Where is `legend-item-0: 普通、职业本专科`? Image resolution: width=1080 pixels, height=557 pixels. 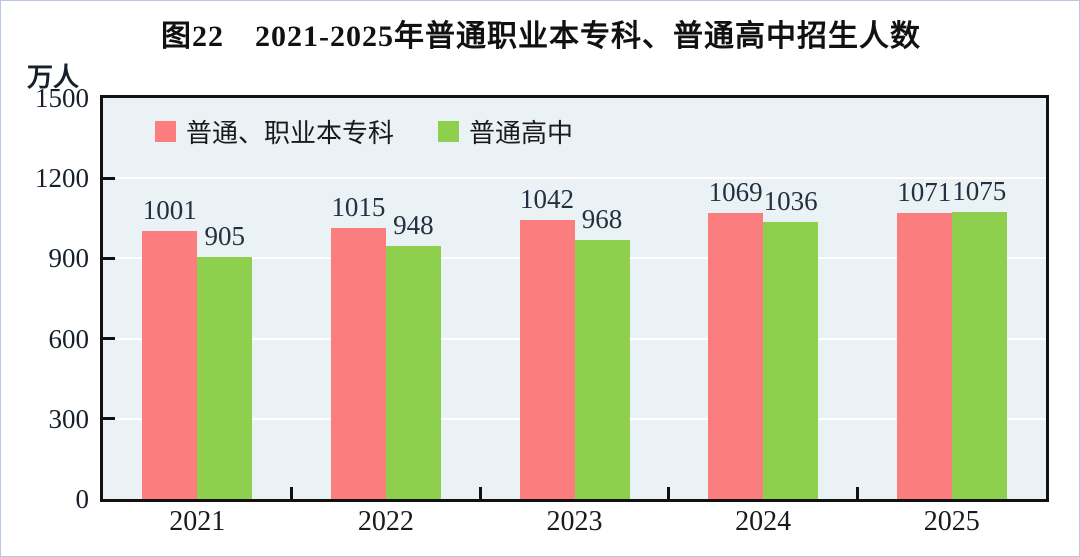 legend-item-0: 普通、职业本专科 is located at coordinates (274, 131).